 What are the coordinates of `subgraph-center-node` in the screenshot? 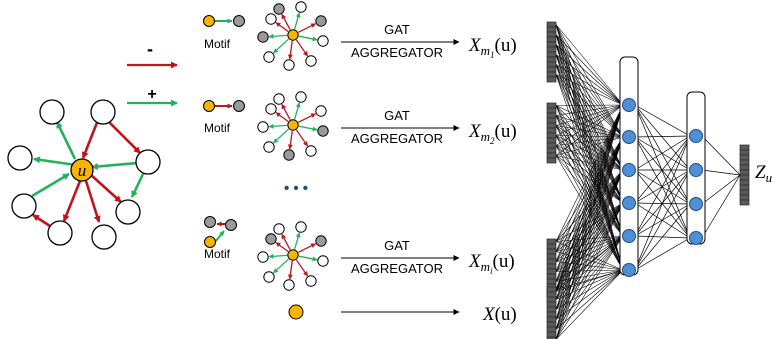 It's located at (293, 35).